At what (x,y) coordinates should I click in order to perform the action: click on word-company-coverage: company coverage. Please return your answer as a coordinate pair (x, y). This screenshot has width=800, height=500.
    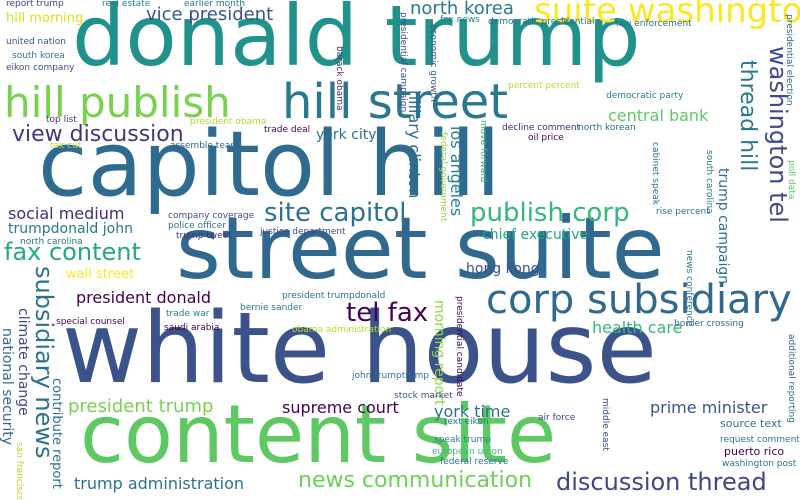
    Looking at the image, I should click on (211, 216).